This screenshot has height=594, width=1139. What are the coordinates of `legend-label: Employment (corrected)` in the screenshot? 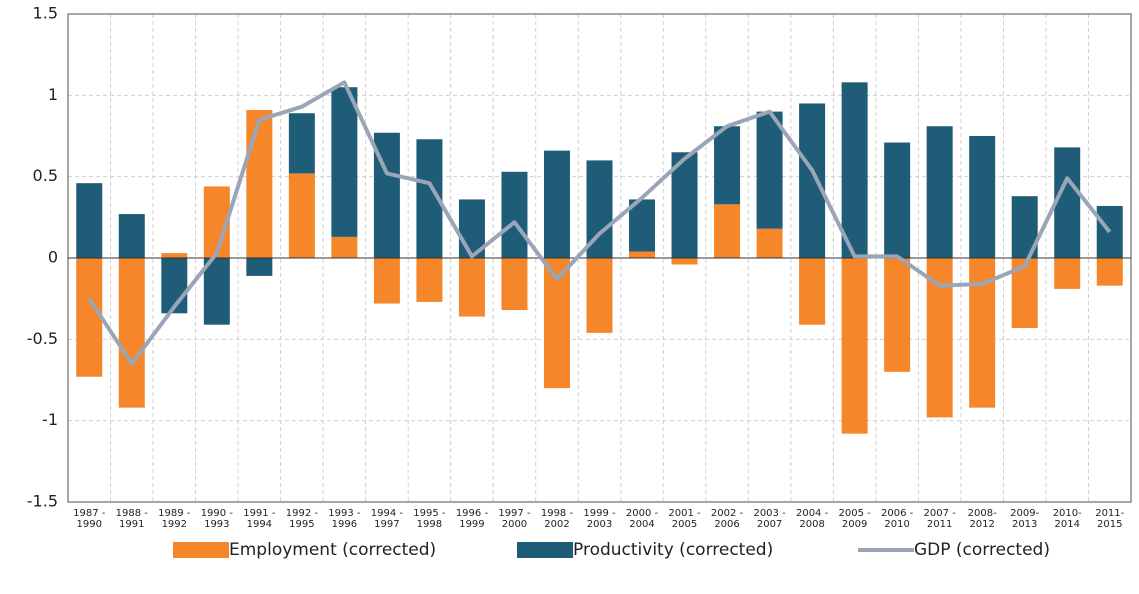 It's located at (333, 550).